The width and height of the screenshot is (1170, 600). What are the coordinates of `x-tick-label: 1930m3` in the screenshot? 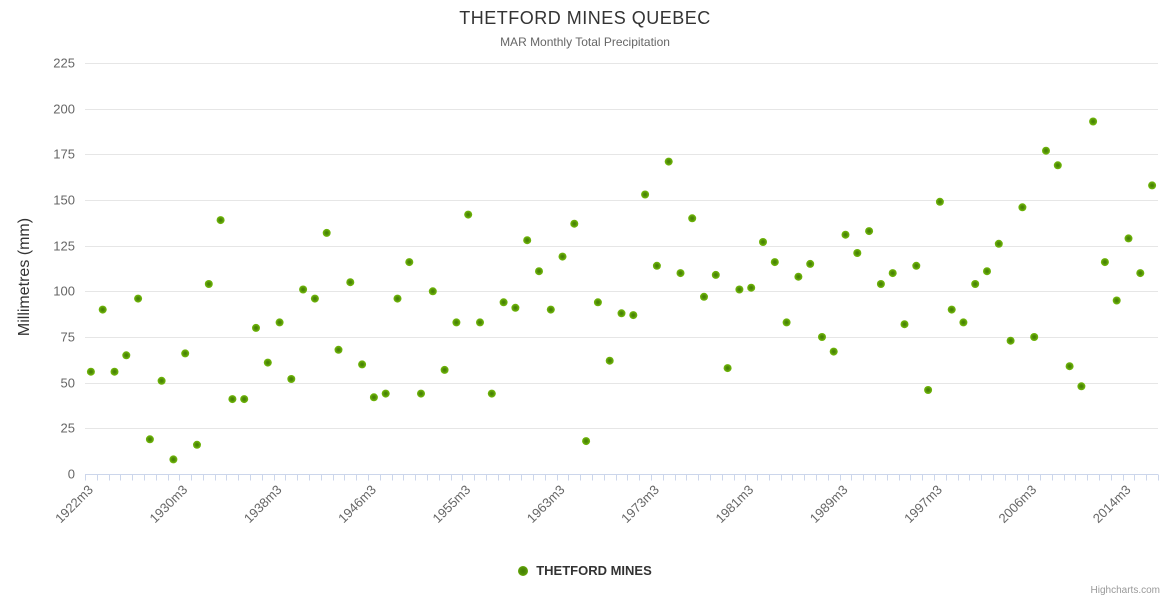 It's located at (169, 504).